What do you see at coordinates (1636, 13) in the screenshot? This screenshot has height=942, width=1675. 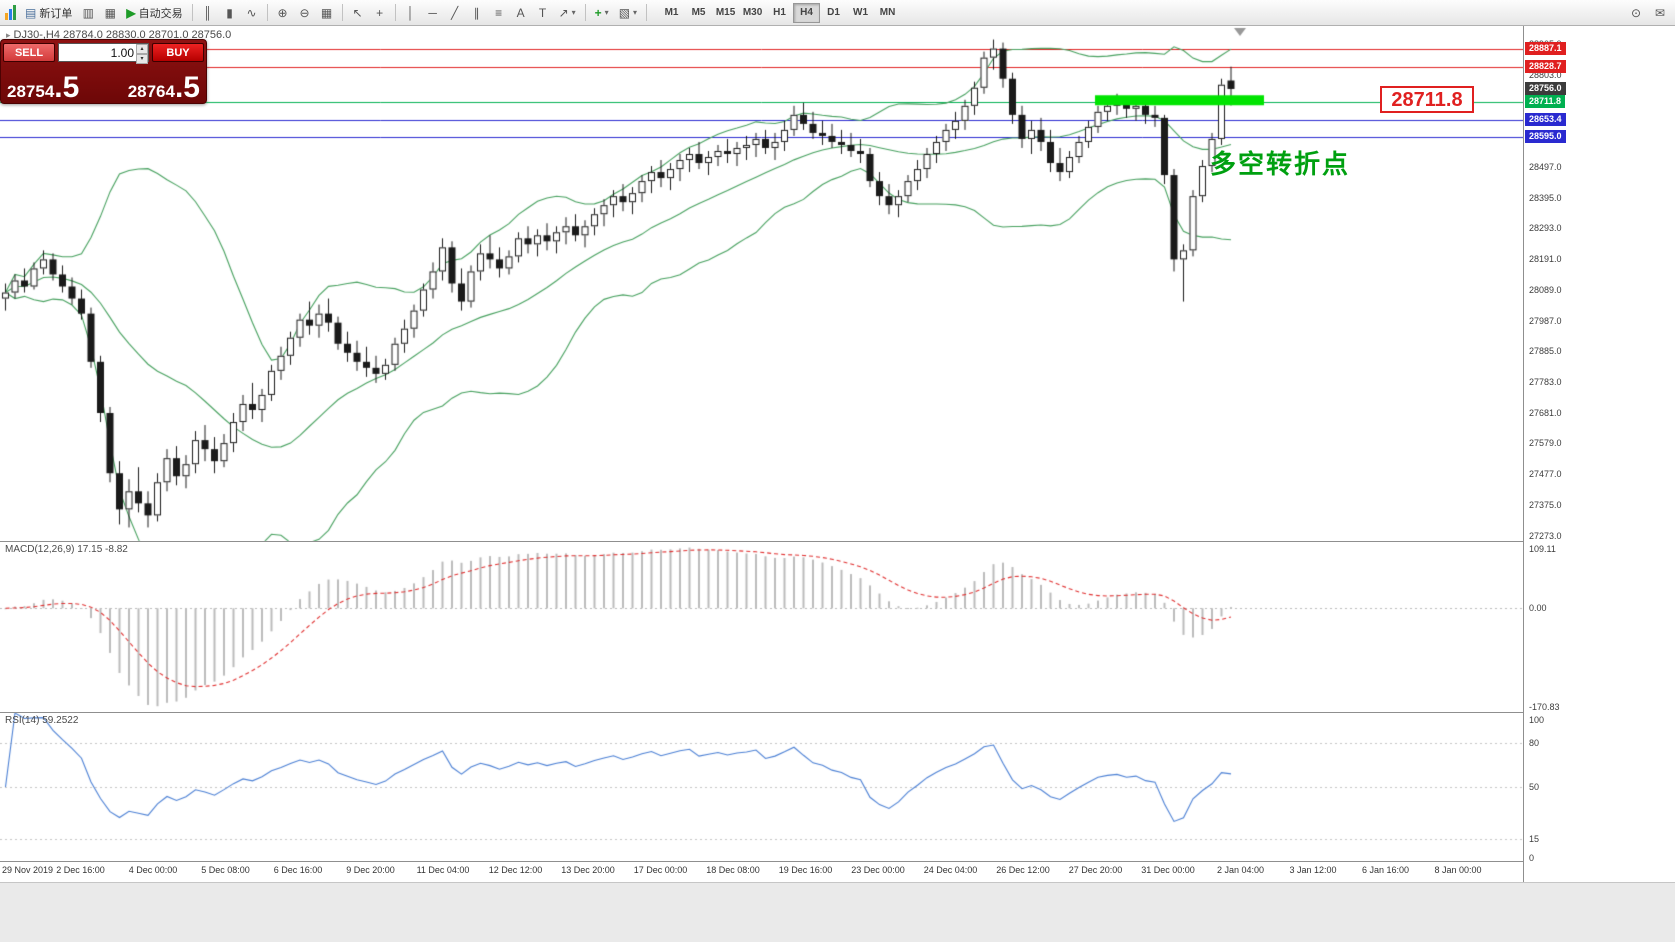 I see `search-button: ⊙` at bounding box center [1636, 13].